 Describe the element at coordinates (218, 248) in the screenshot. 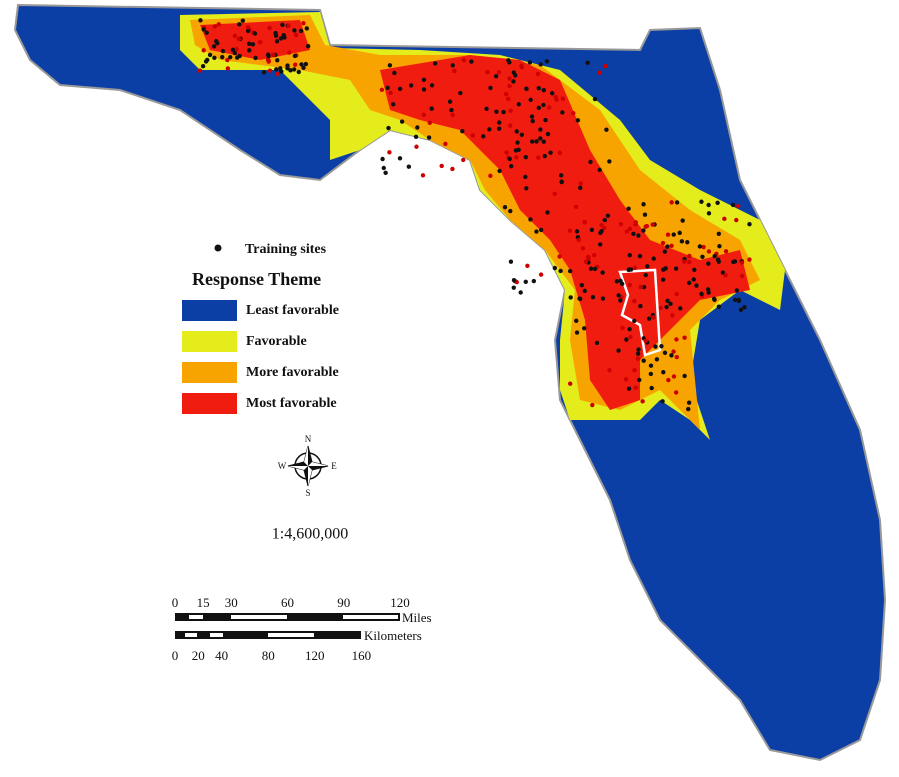

I see `legend-point-symbol` at that location.